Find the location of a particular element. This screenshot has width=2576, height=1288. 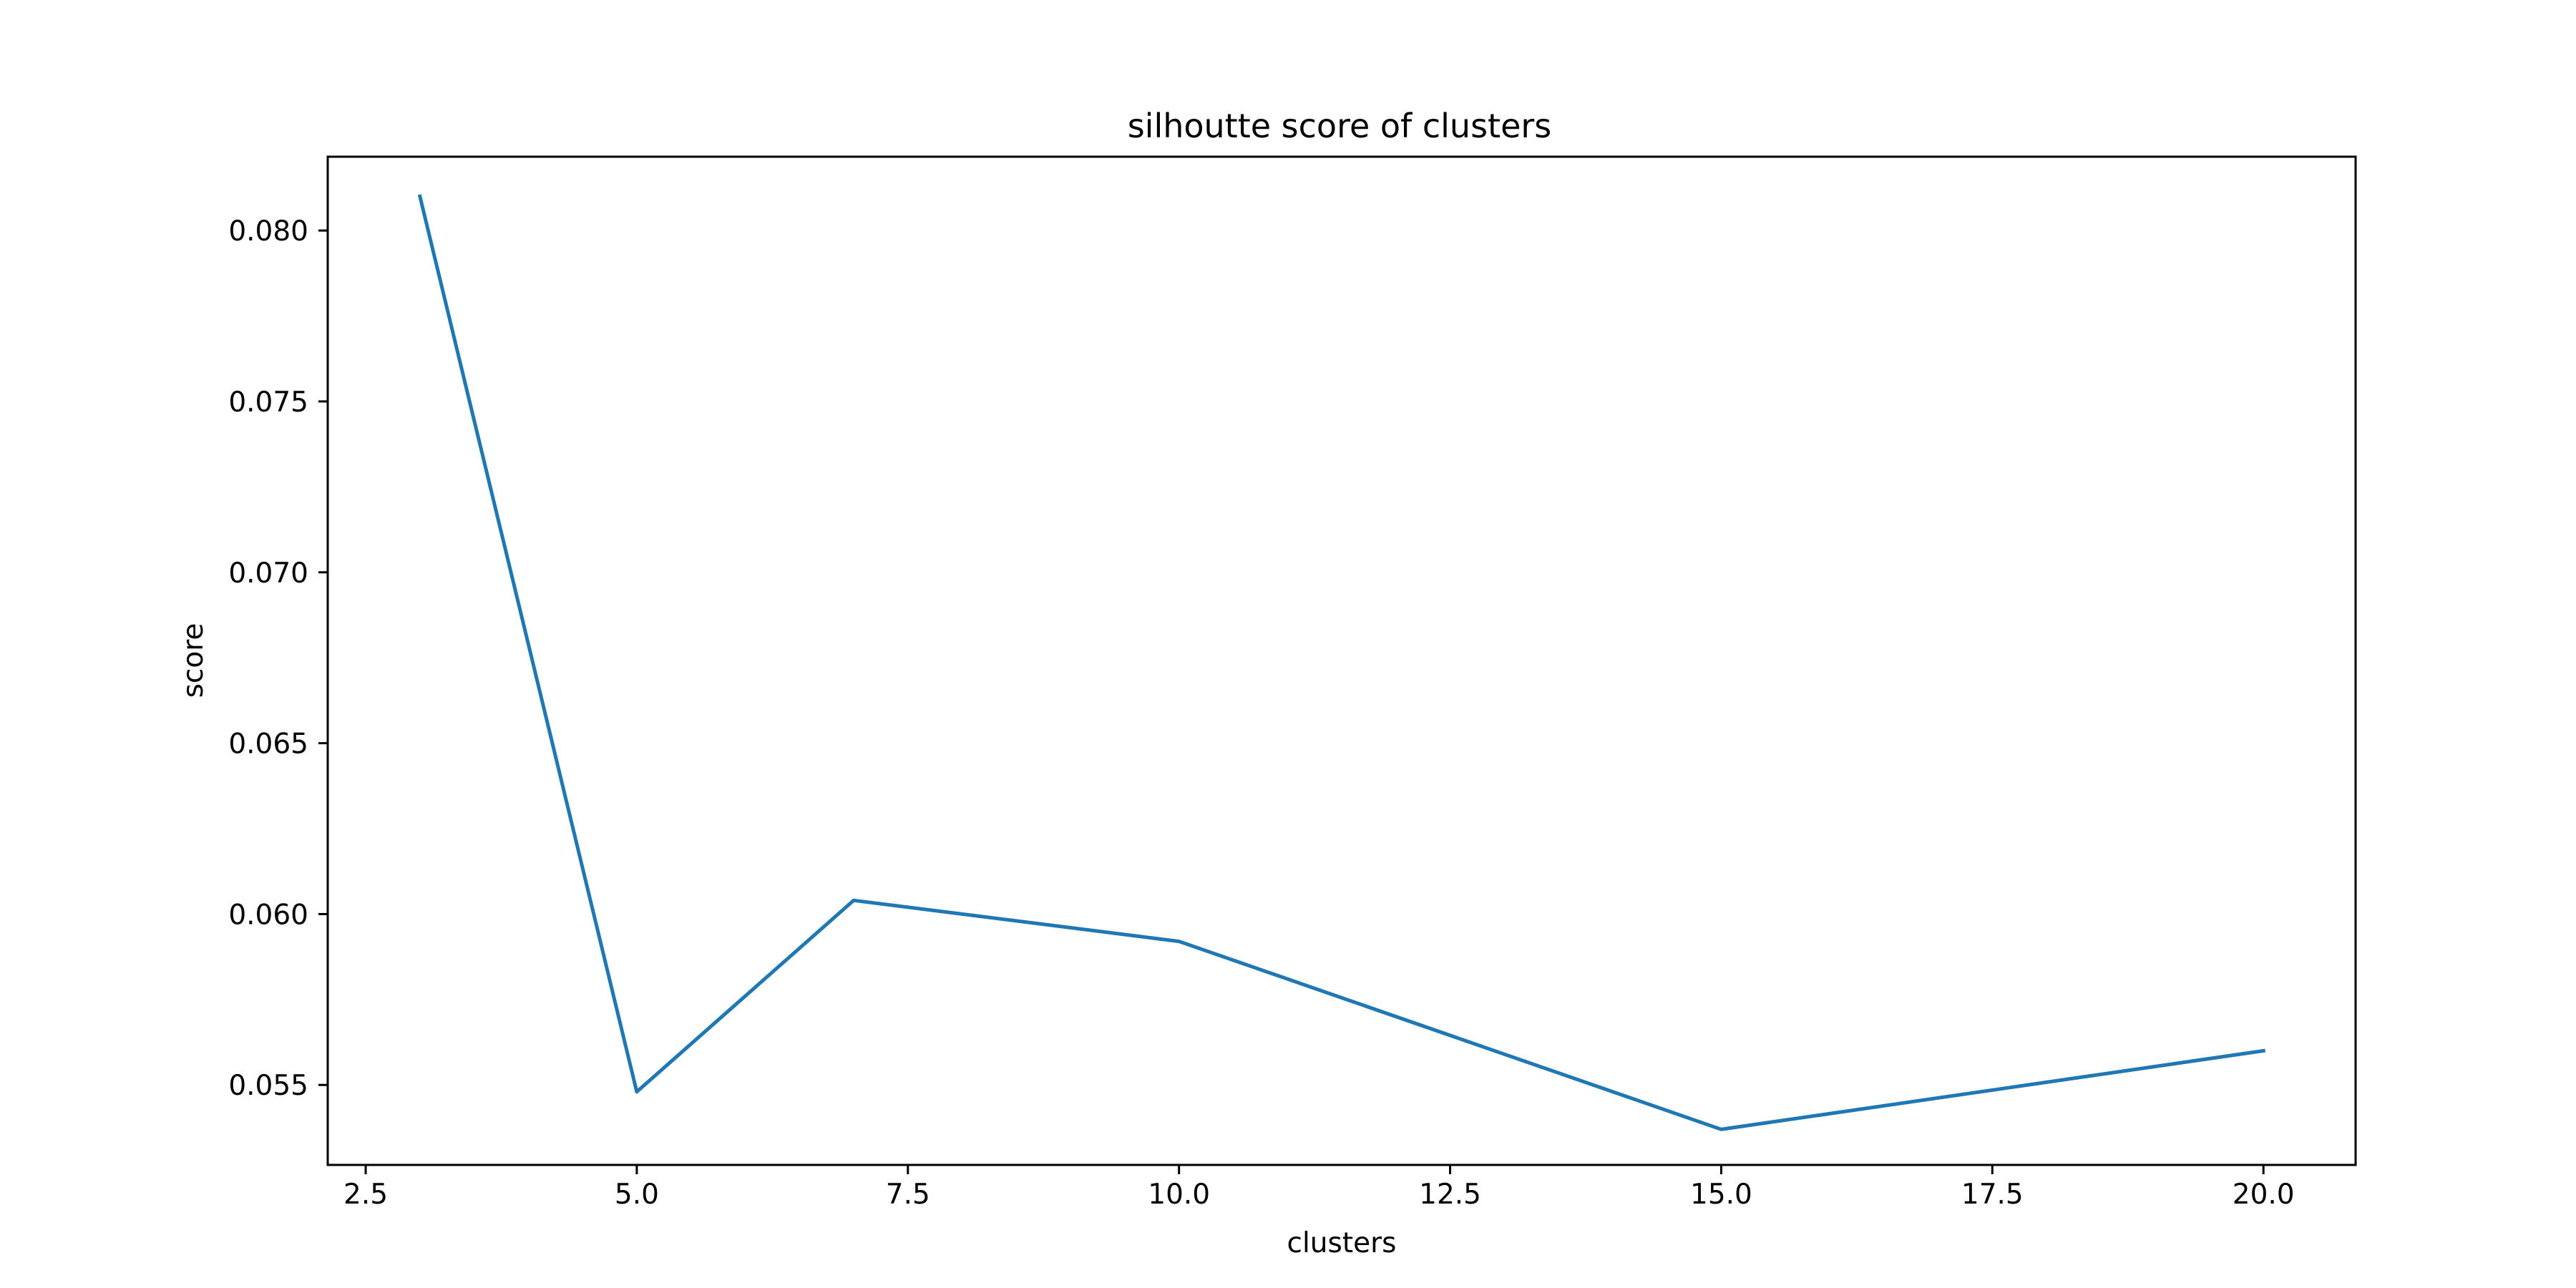

y-tick-label: 0.080 is located at coordinates (268, 231).